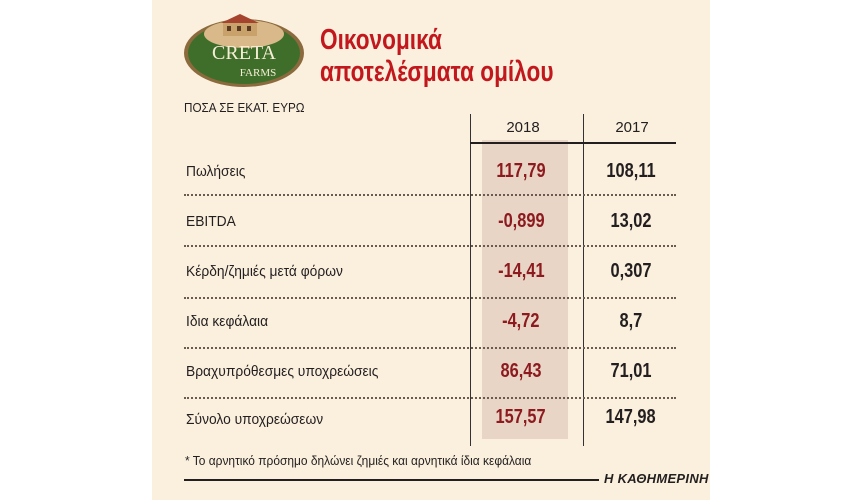 The height and width of the screenshot is (500, 860). I want to click on row-label: Πωλήσεις, so click(216, 171).